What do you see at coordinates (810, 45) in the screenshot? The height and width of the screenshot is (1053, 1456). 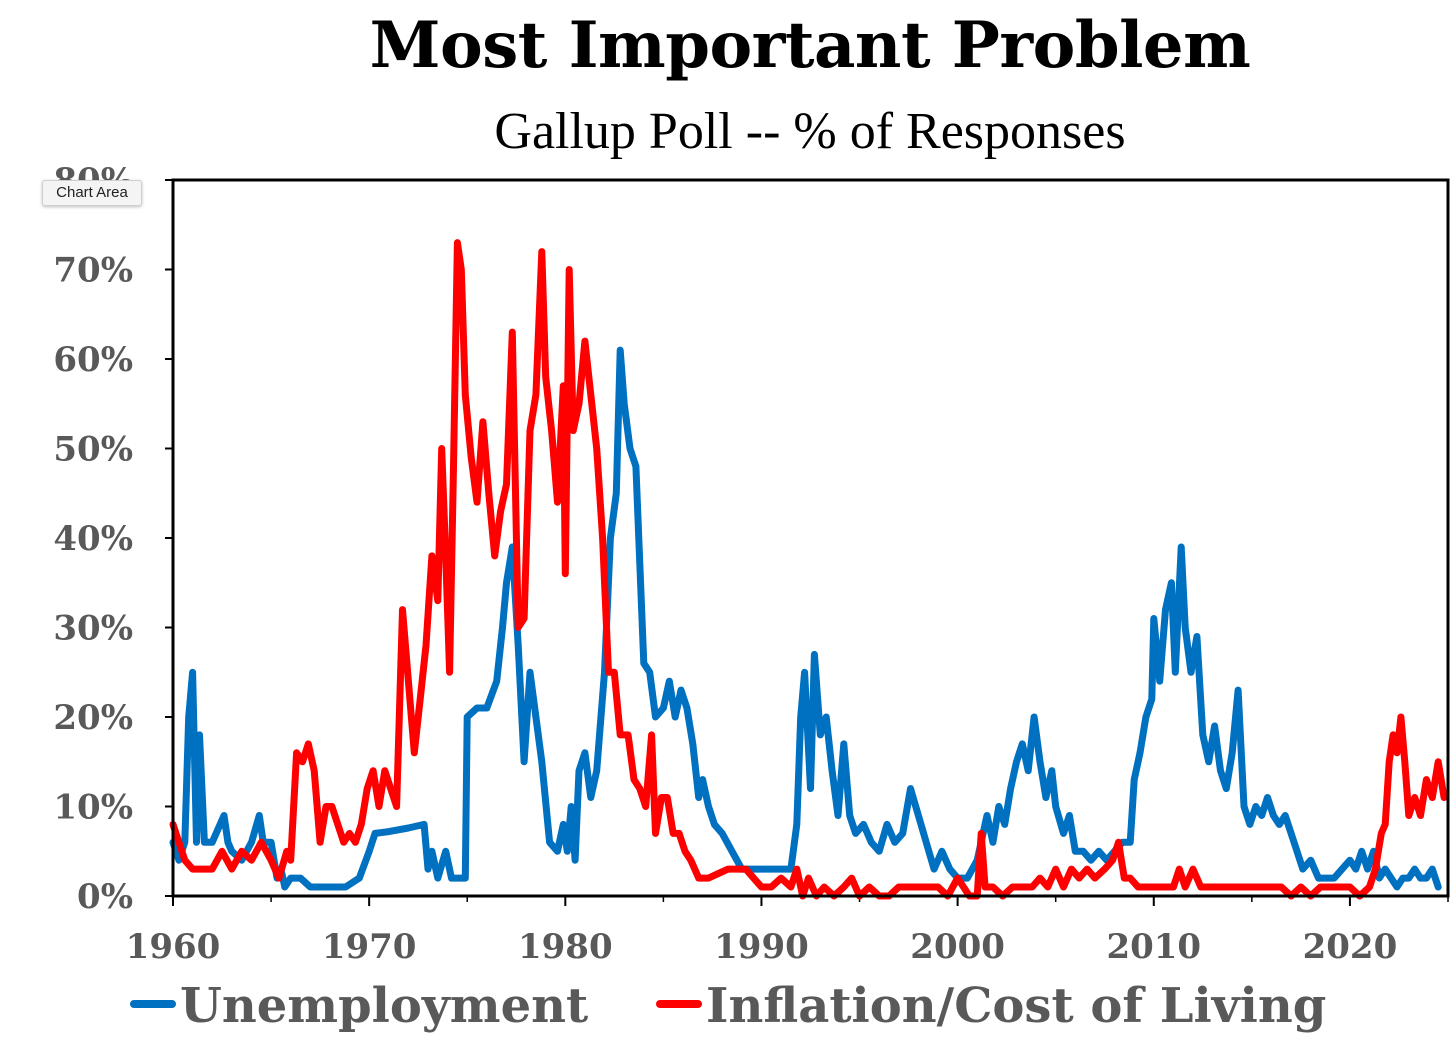 I see `chart-title: Most Important Problem` at bounding box center [810, 45].